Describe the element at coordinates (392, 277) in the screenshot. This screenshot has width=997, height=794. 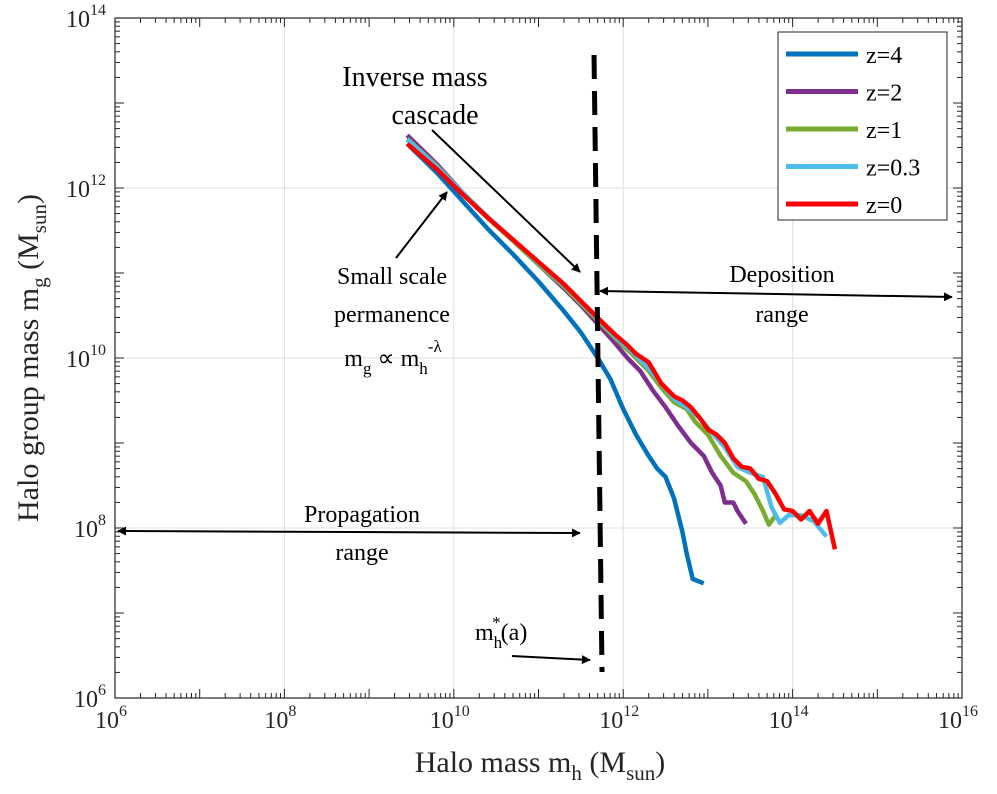
I see `small-scale-line1: Small scale` at that location.